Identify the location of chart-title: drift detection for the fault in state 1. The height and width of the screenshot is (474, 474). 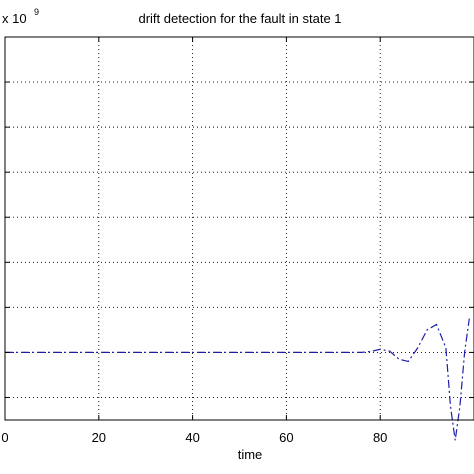
(239, 18).